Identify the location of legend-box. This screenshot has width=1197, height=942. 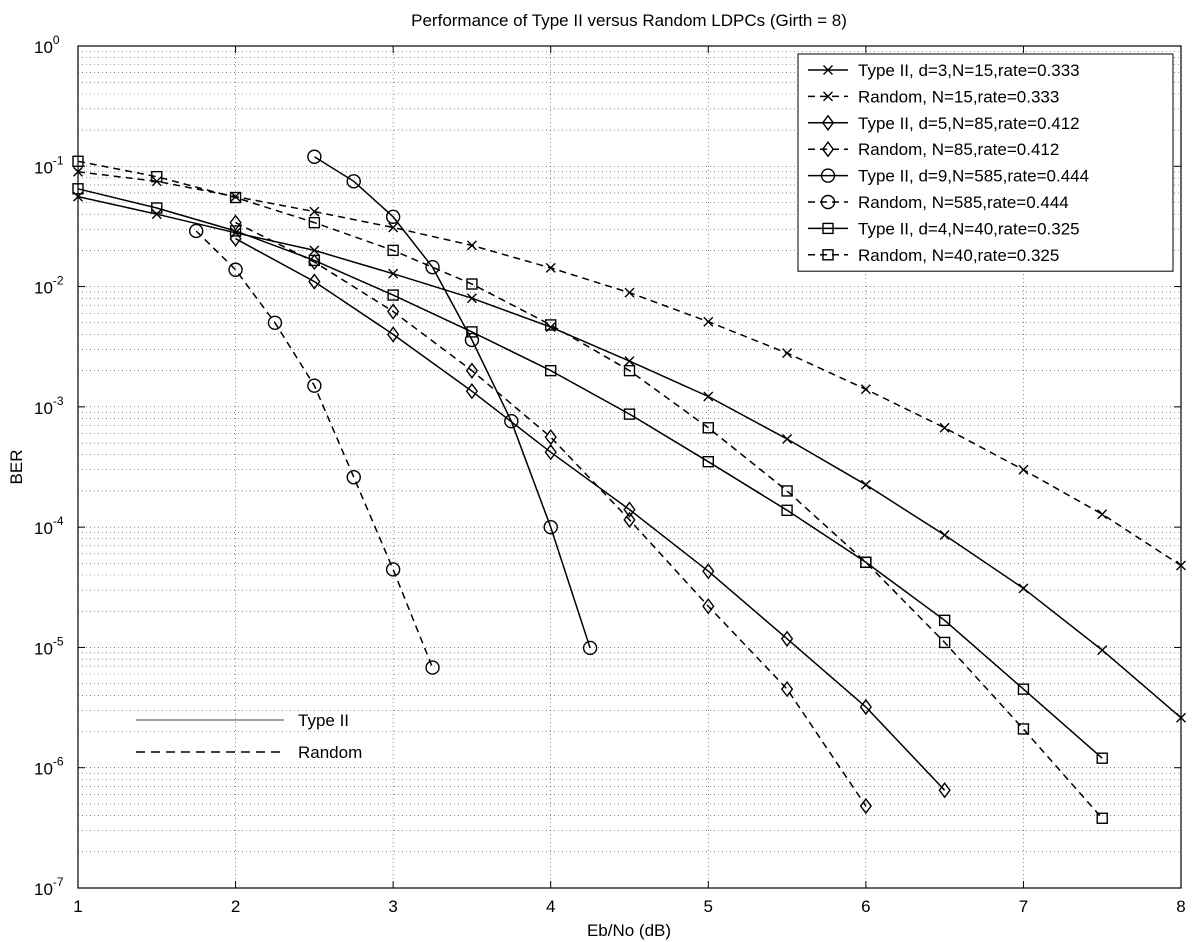
(985, 162).